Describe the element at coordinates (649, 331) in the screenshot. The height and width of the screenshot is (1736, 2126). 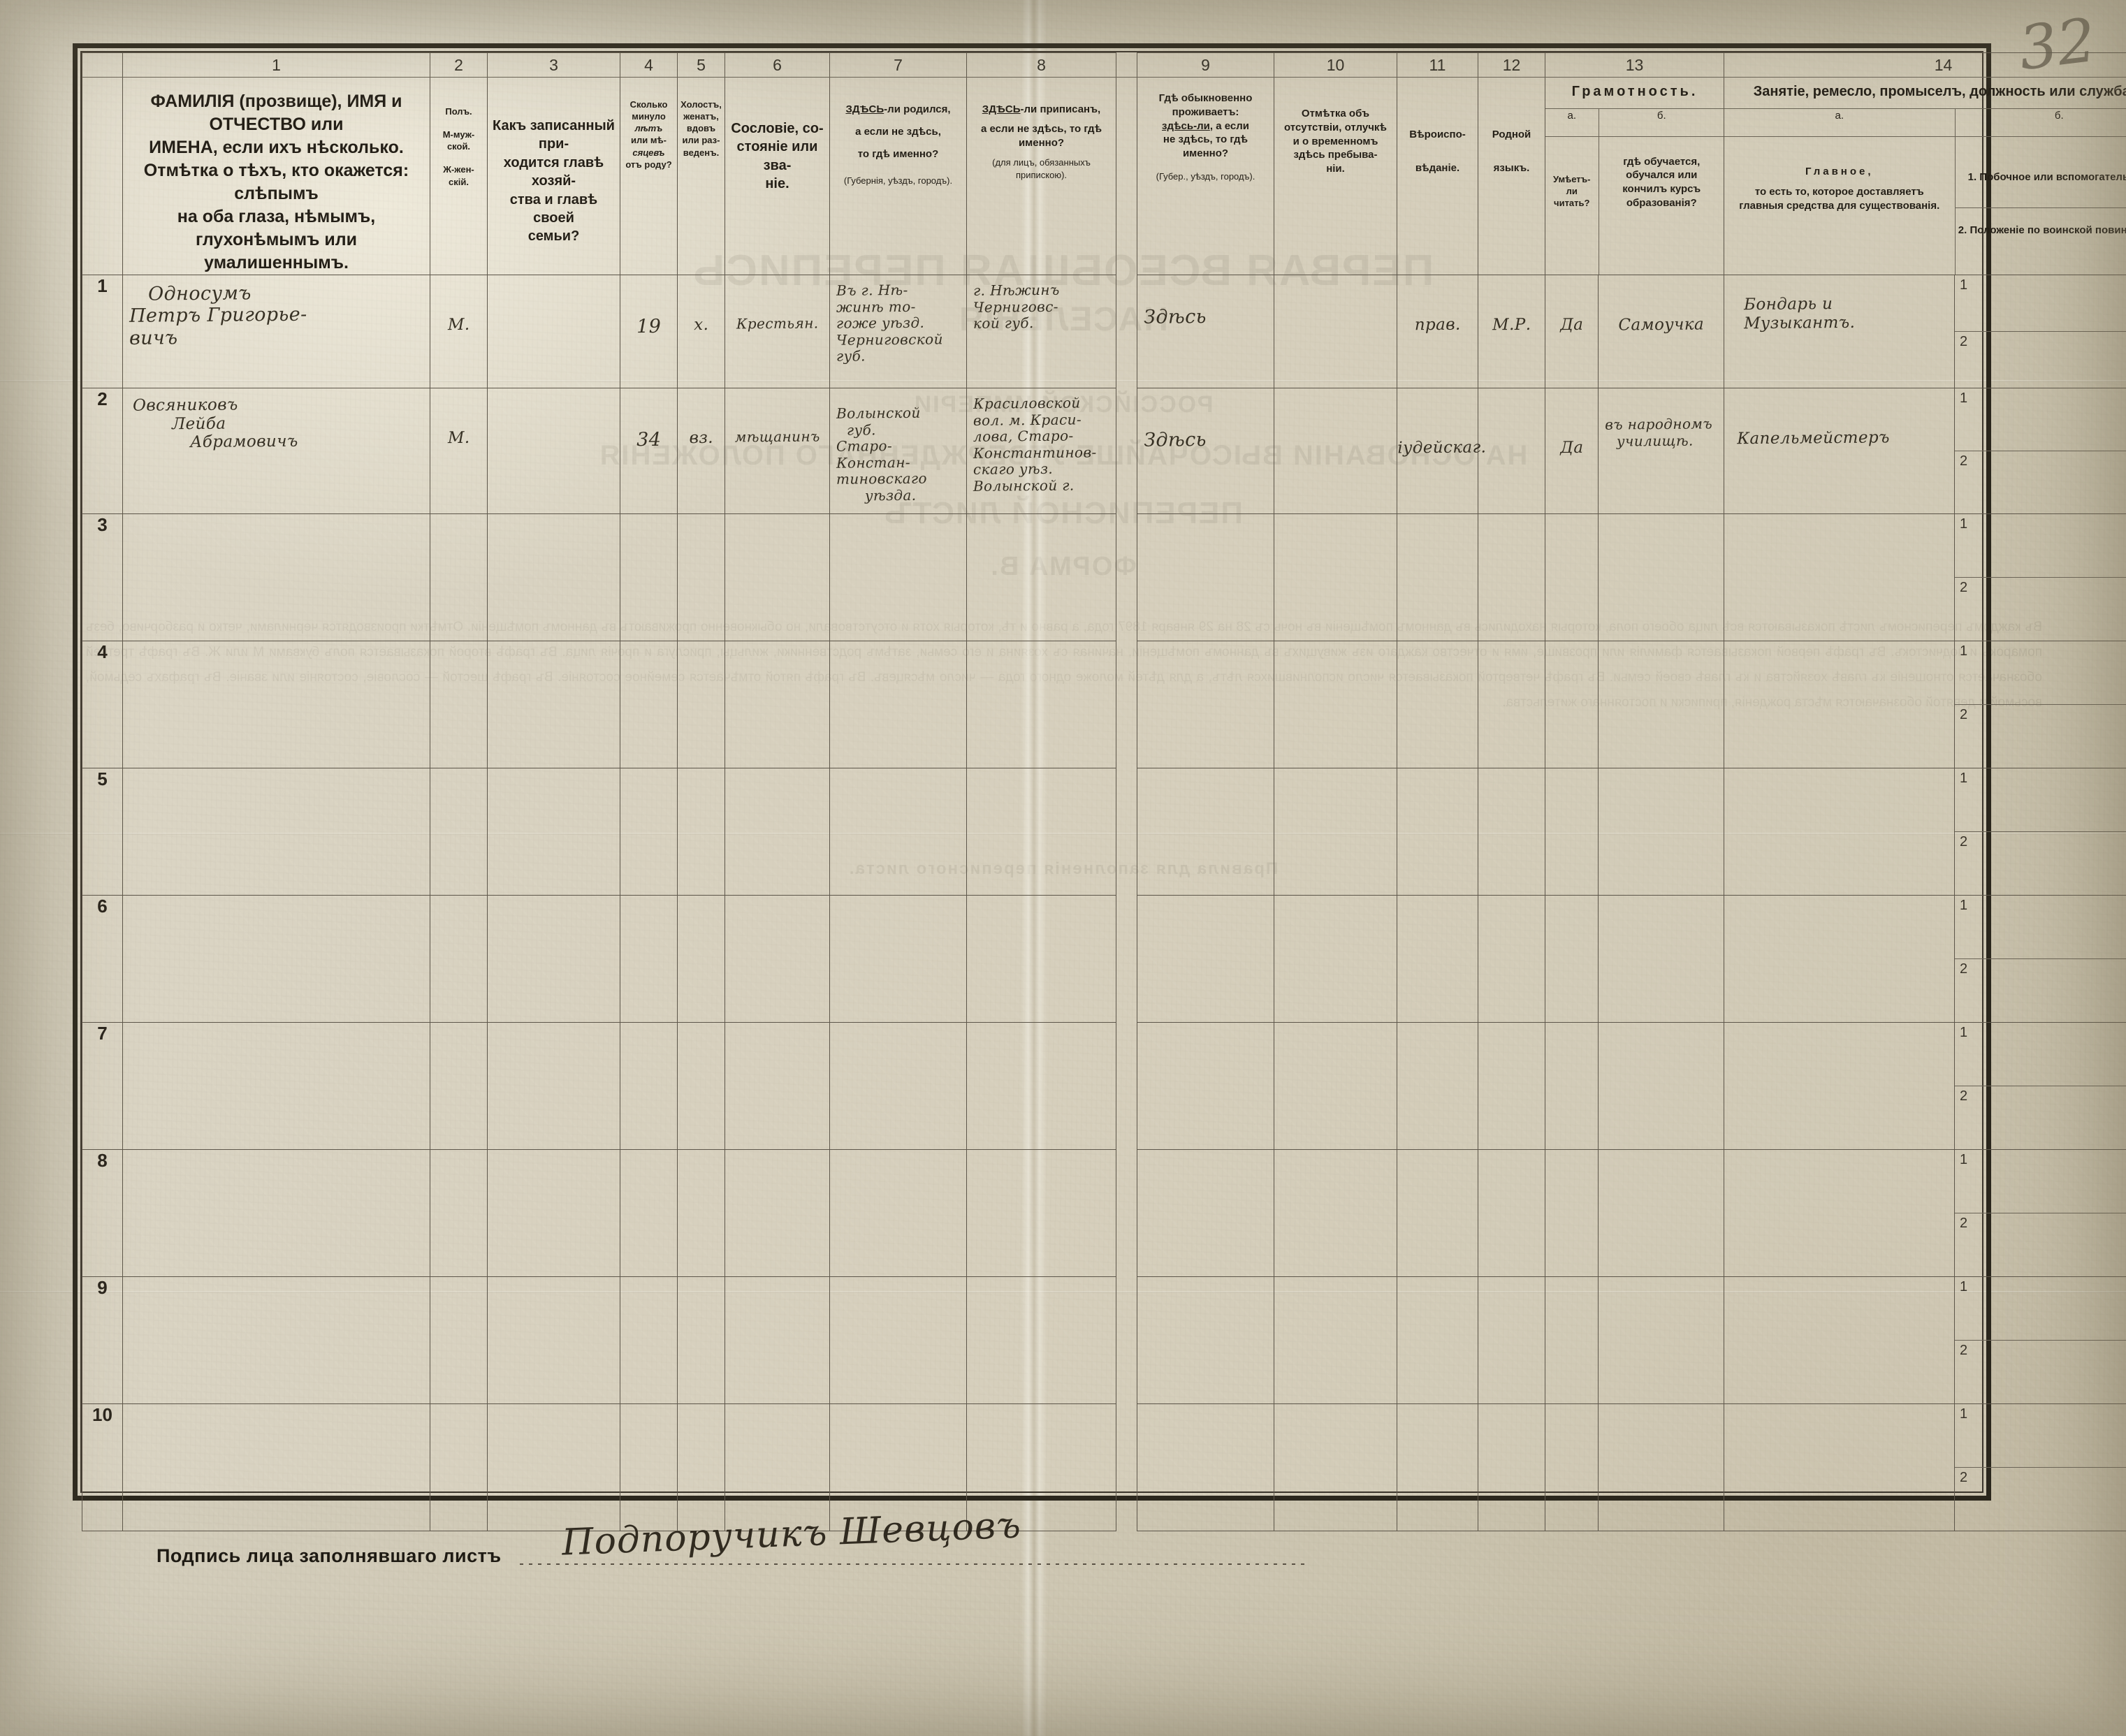
I see `cell-age: 19` at that location.